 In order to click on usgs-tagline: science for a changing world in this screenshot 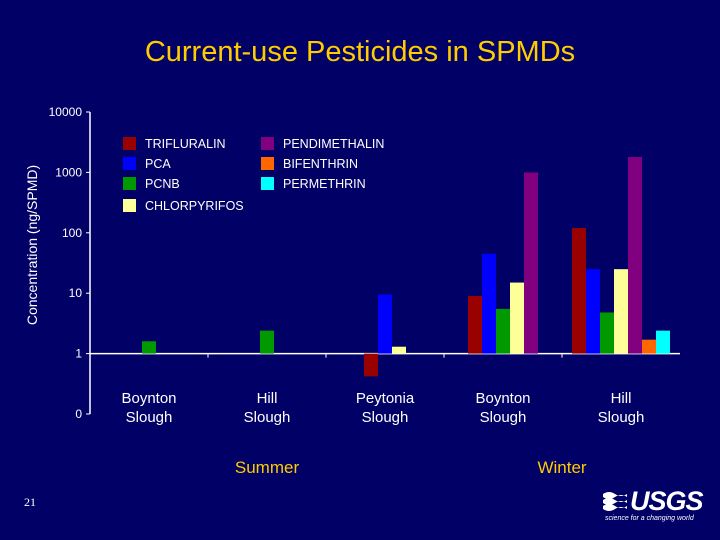, I will do `click(649, 518)`.